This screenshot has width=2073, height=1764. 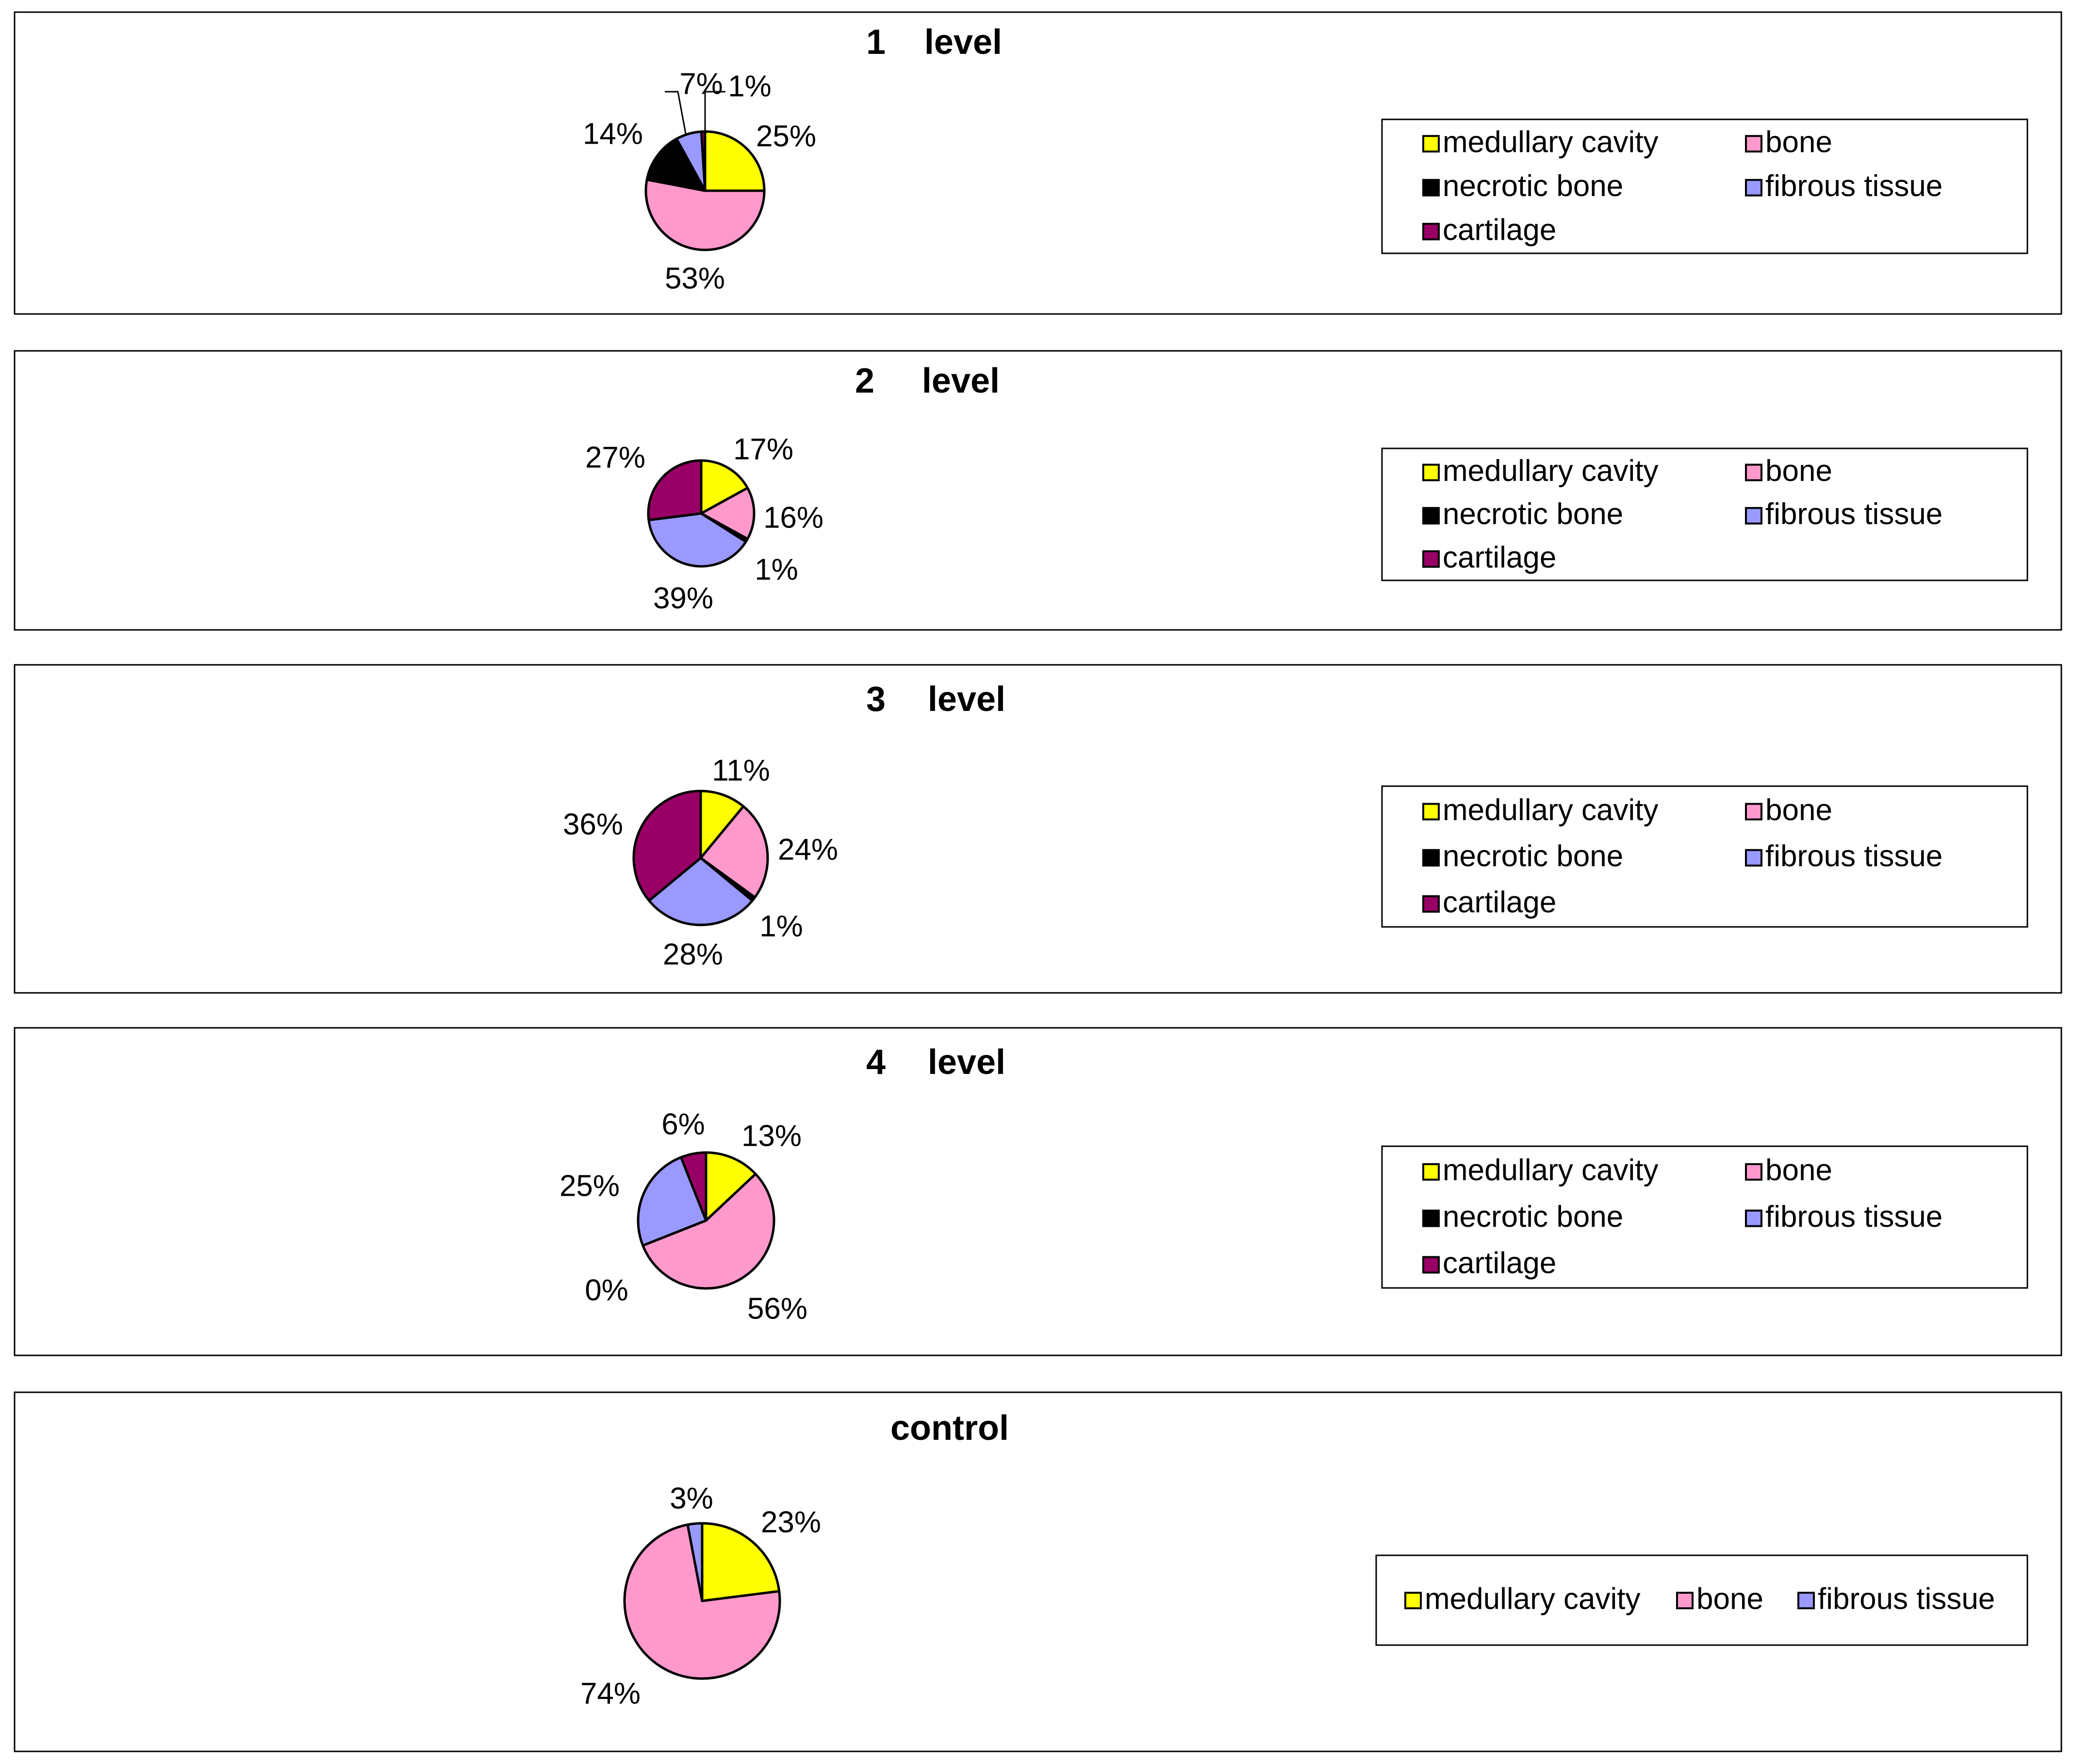 I want to click on data-label-fibrous-tissue: 25%, so click(x=589, y=1186).